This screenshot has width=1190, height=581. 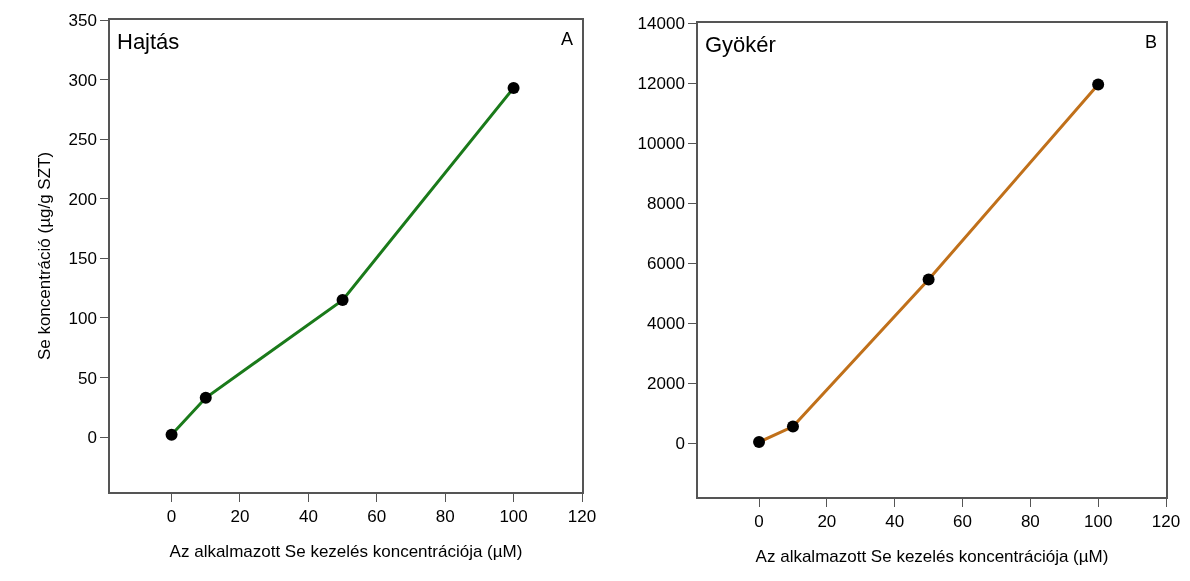 What do you see at coordinates (44, 256) in the screenshot?
I see `y-axis-title: Se koncentráció (µg/g SZT)` at bounding box center [44, 256].